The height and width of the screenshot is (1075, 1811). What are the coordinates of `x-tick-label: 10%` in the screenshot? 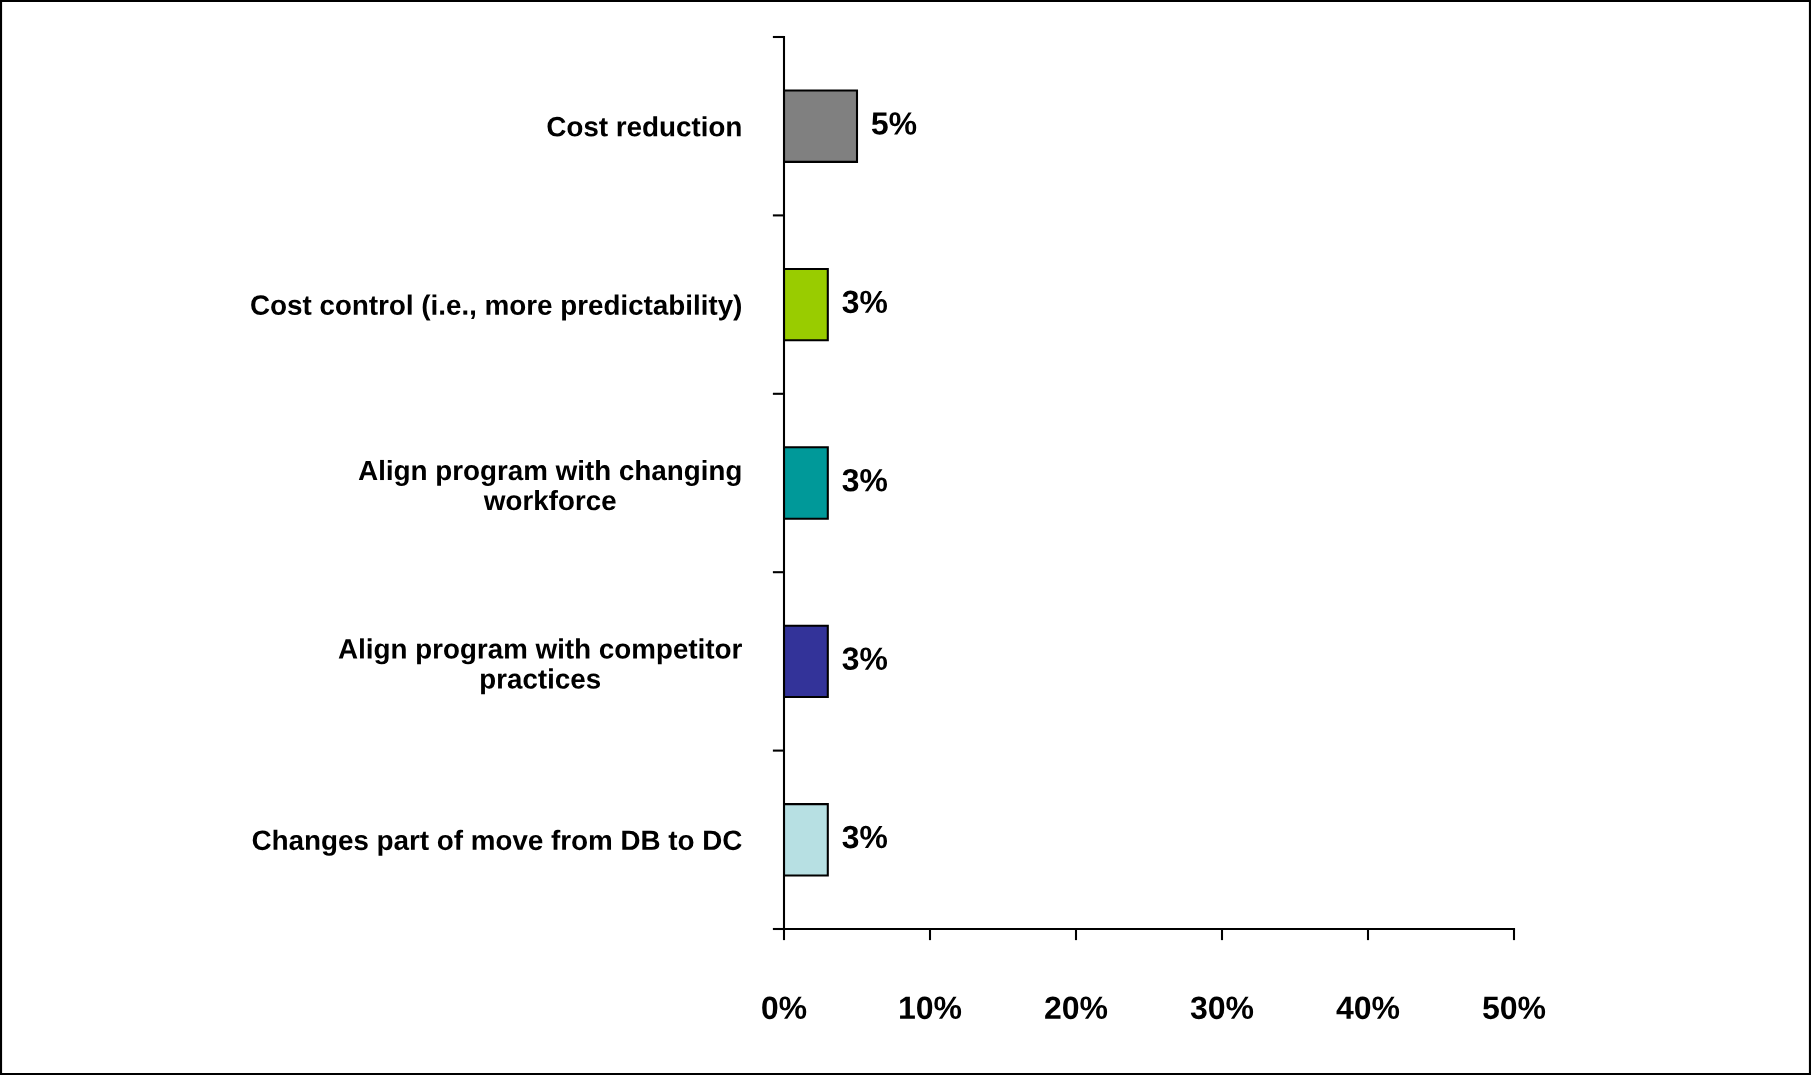 It's located at (931, 1008).